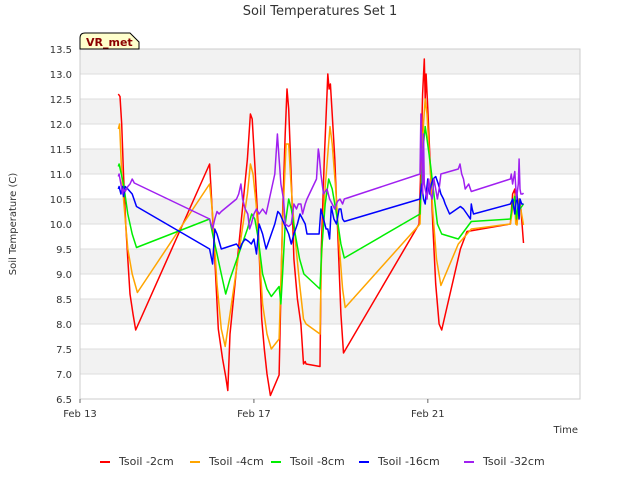 The height and width of the screenshot is (480, 640). What do you see at coordinates (317, 461) in the screenshot?
I see `legend-label: Tsoil -8cm` at bounding box center [317, 461].